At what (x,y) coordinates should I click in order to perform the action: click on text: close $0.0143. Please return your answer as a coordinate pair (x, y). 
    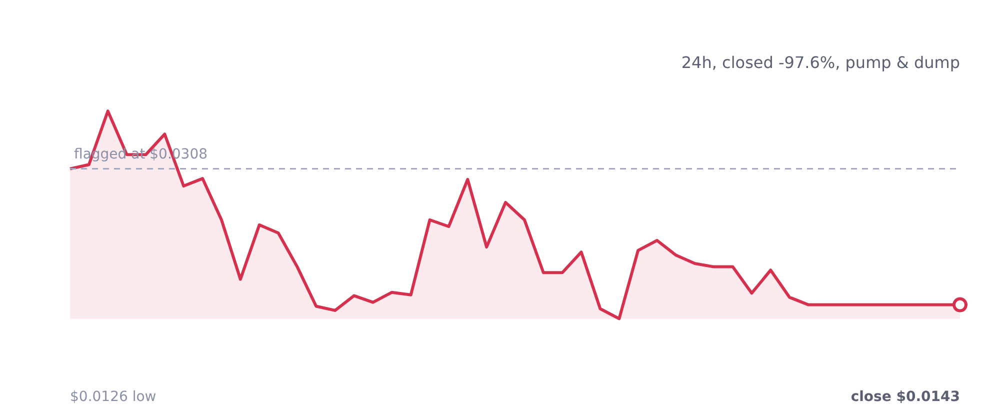
    Looking at the image, I should click on (905, 397).